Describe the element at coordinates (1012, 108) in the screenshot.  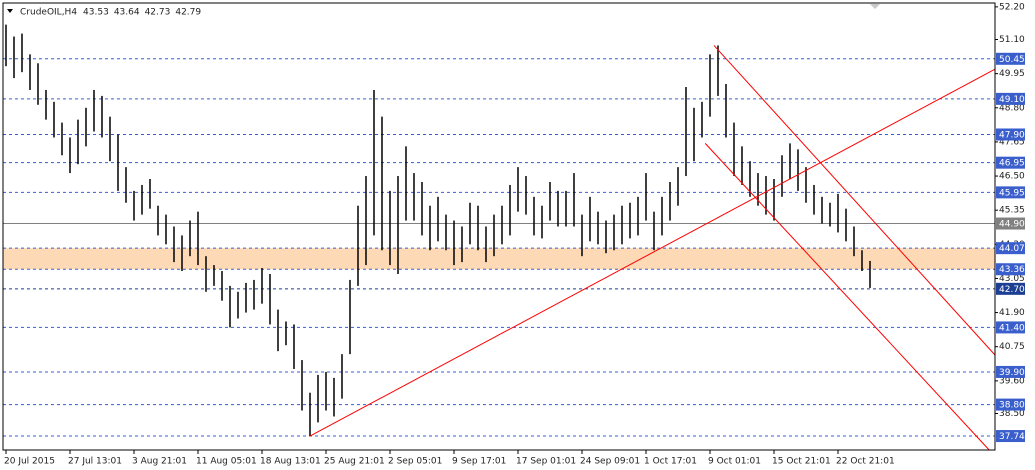
I see `y-tick-label: 48.80` at that location.